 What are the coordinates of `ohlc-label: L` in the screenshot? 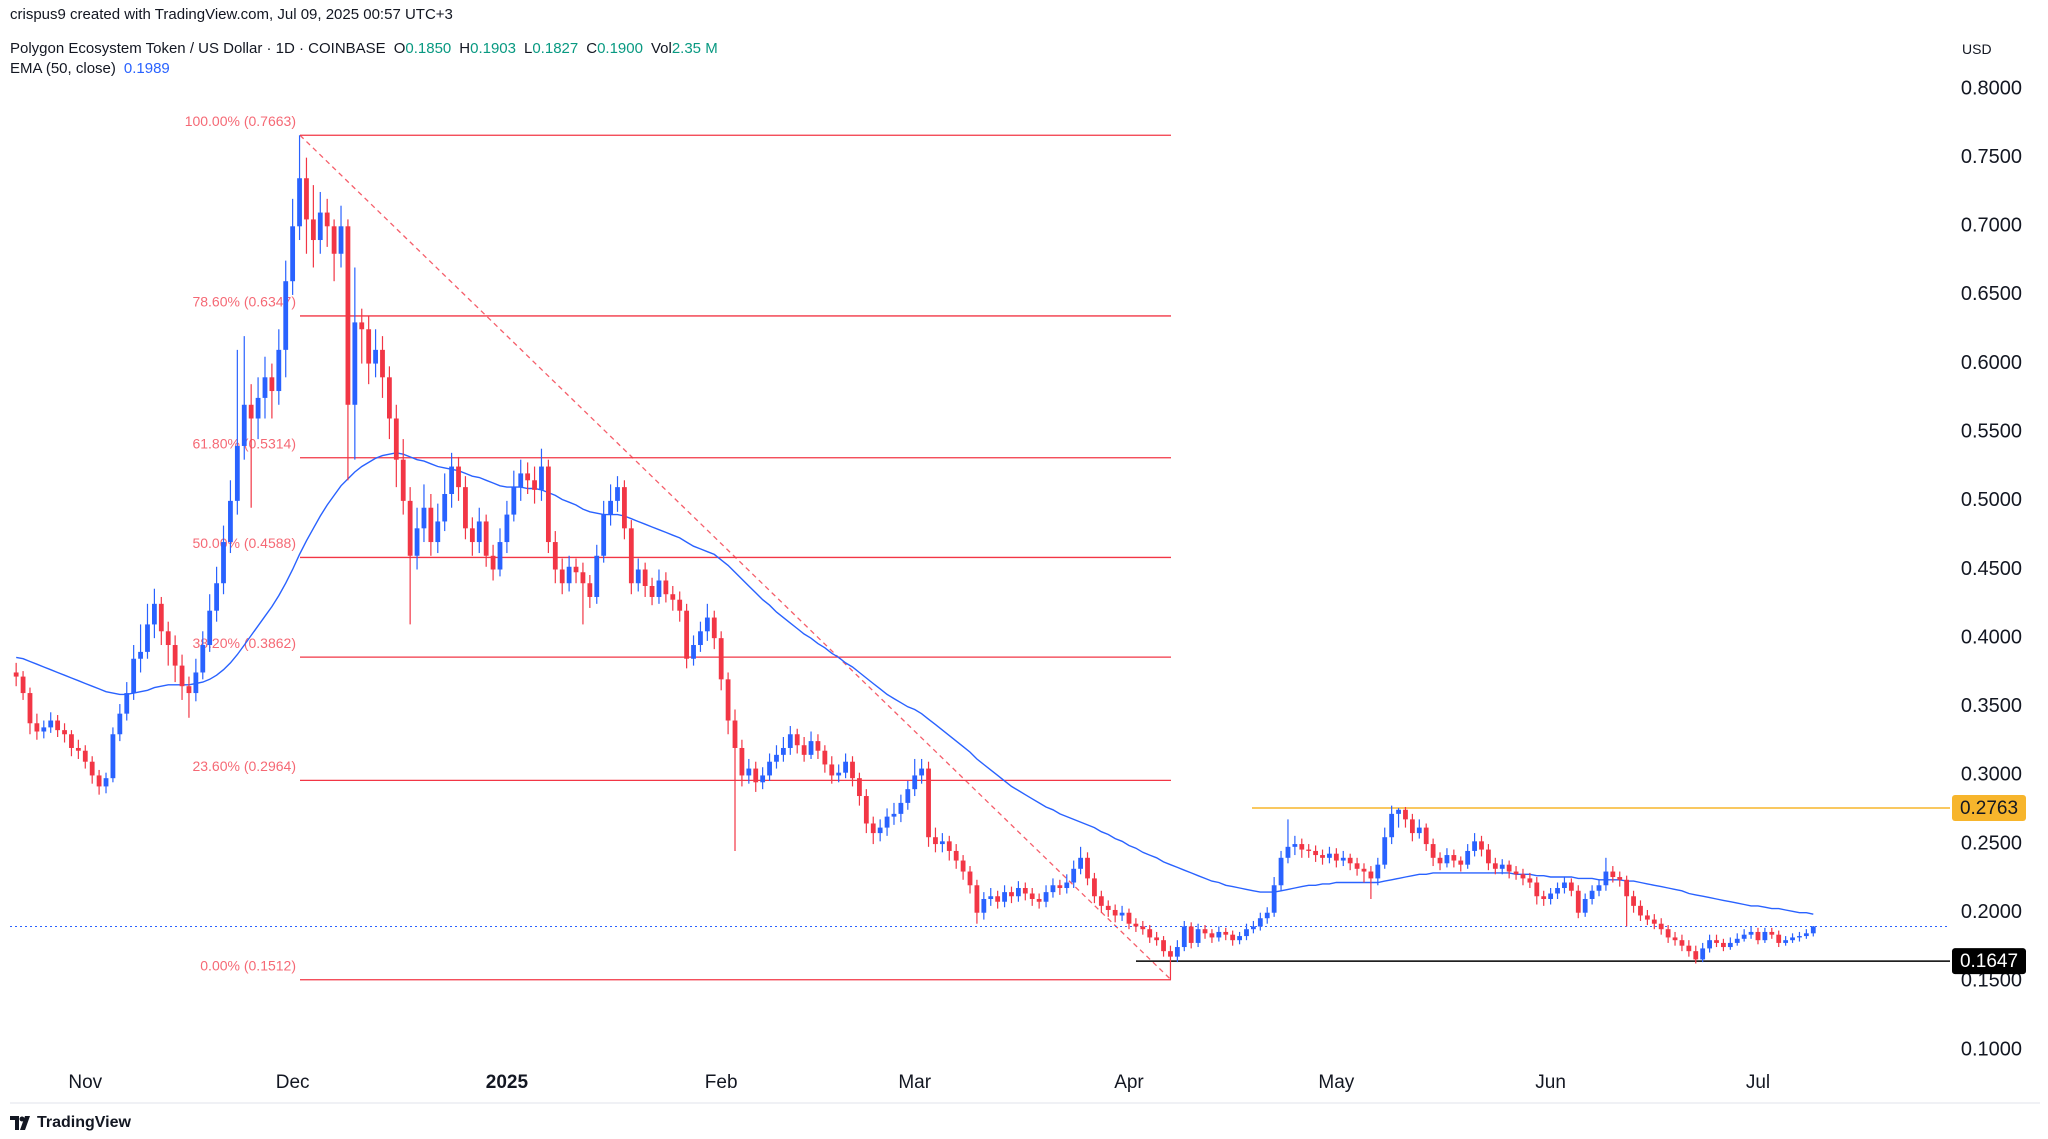 It's located at (528, 48).